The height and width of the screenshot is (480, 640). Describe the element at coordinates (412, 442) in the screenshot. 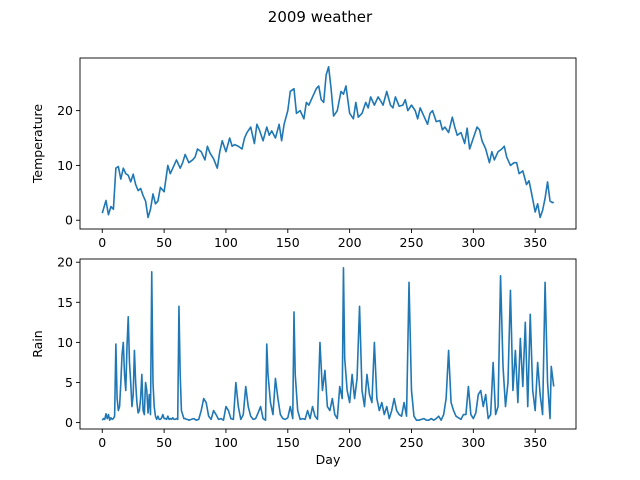

I see `rain-xtick-label: 250` at that location.